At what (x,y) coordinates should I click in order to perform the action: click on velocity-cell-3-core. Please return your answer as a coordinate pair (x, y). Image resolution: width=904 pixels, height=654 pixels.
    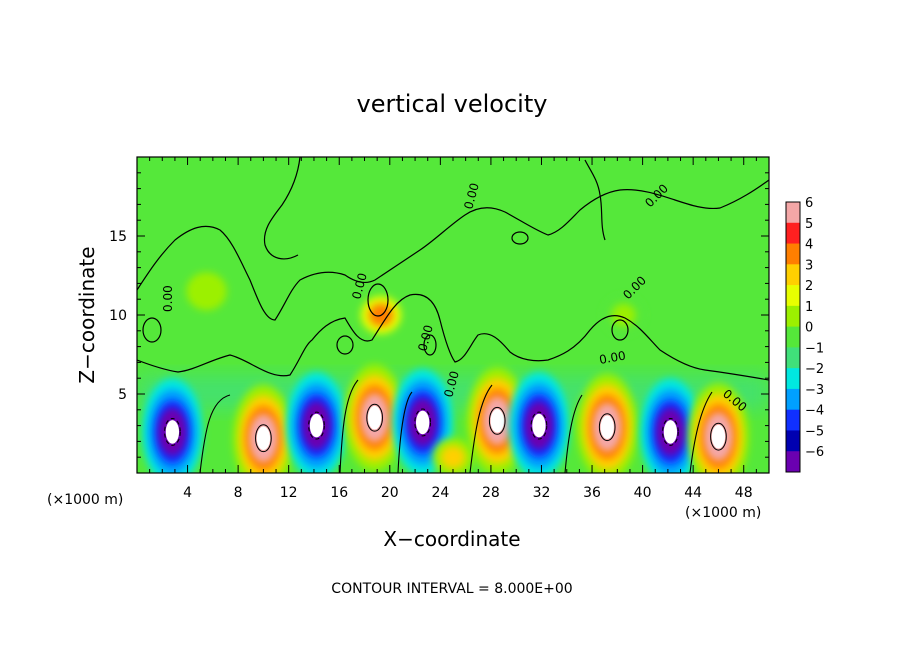
    Looking at the image, I should click on (316, 425).